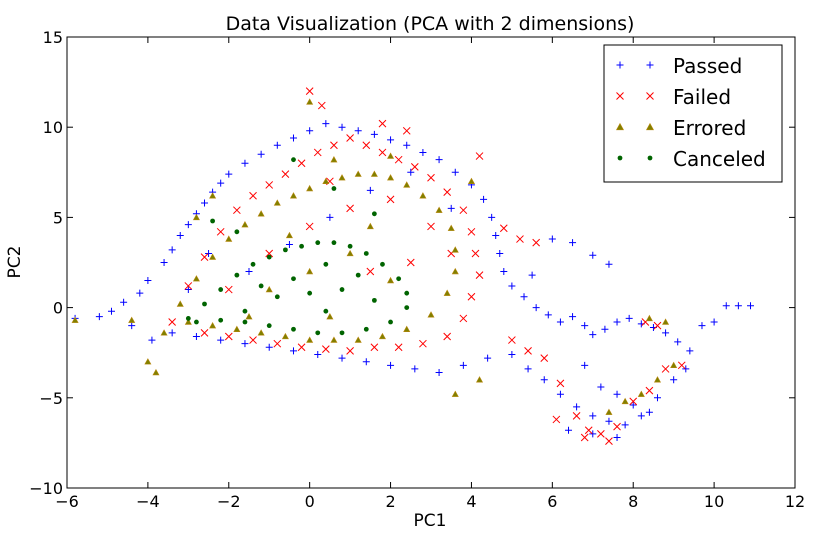 This screenshot has width=825, height=535. I want to click on y-axis-label: PC2, so click(15, 262).